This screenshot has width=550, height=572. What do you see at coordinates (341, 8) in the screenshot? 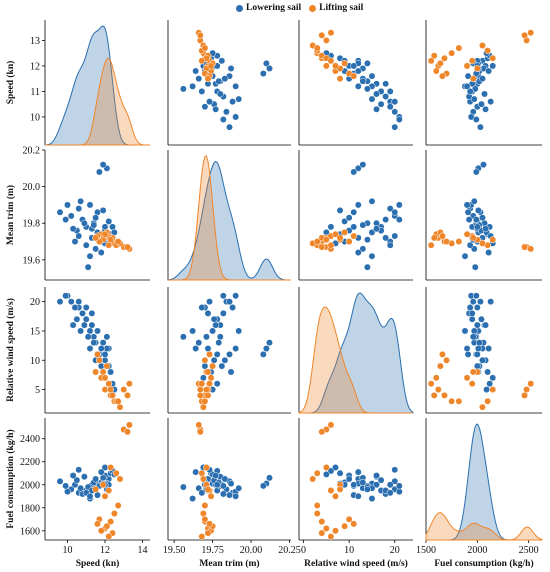
I see `legend-label-lifting: Lifting sail` at bounding box center [341, 8].